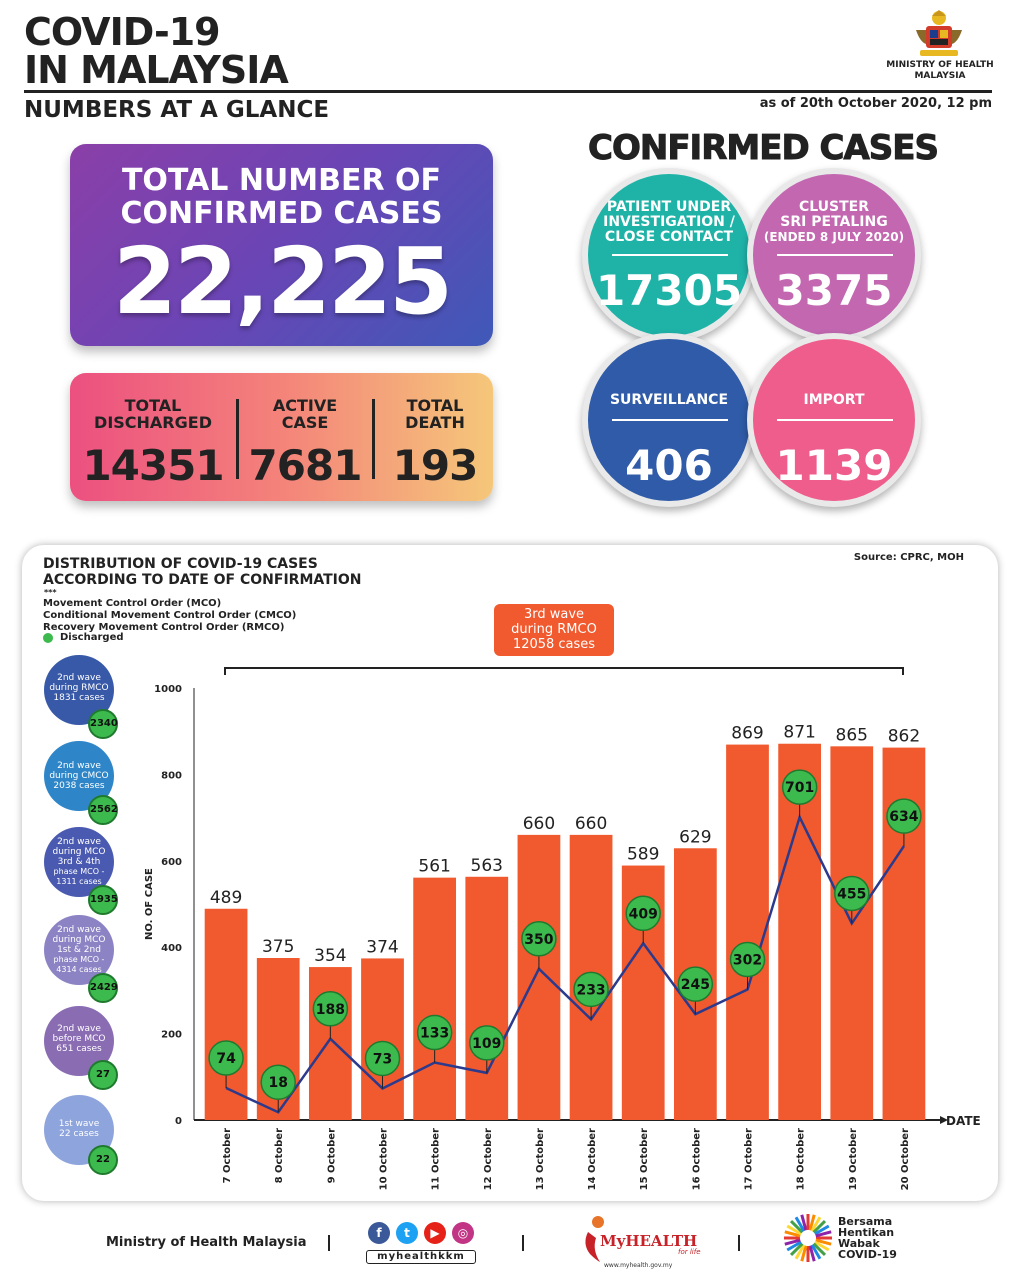  I want to click on wave-circle: 2nd wave during CMCO 2038 cases 2562, so click(81, 783).